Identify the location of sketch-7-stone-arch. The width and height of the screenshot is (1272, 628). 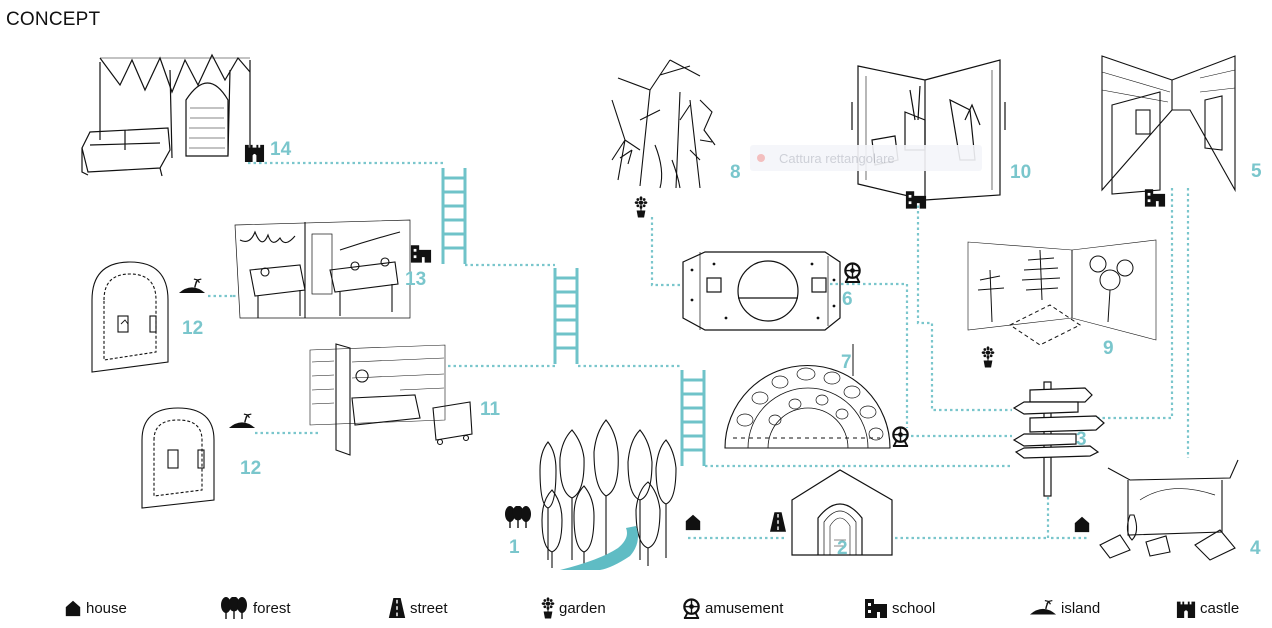
(807, 396).